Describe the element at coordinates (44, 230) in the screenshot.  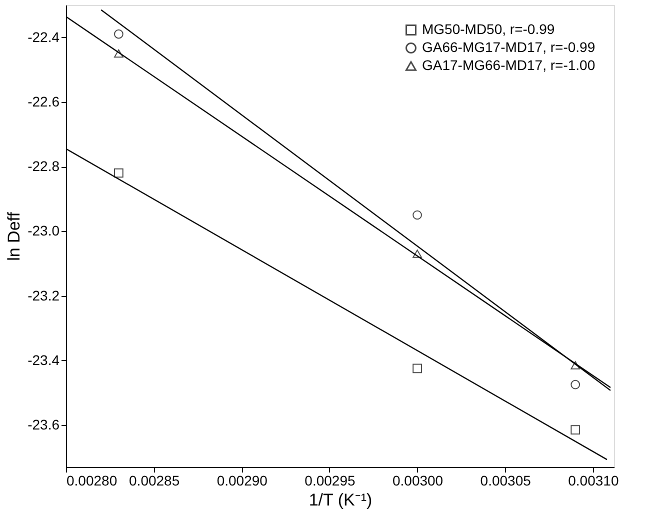
I see `y-tick-label: -23.0` at that location.